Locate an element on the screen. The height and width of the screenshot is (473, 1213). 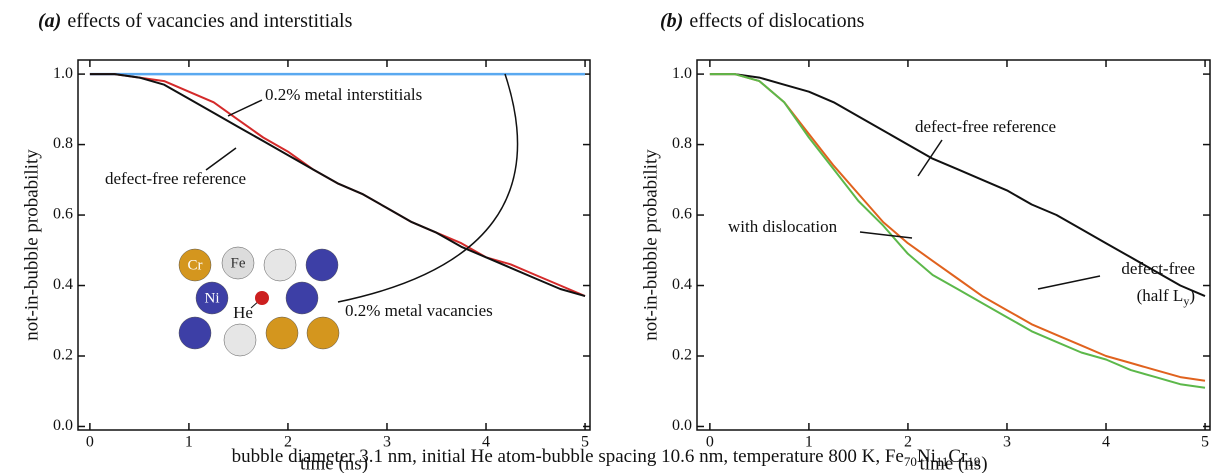
series-annotation: 0.2% metal interstitials is located at coordinates (343, 94).